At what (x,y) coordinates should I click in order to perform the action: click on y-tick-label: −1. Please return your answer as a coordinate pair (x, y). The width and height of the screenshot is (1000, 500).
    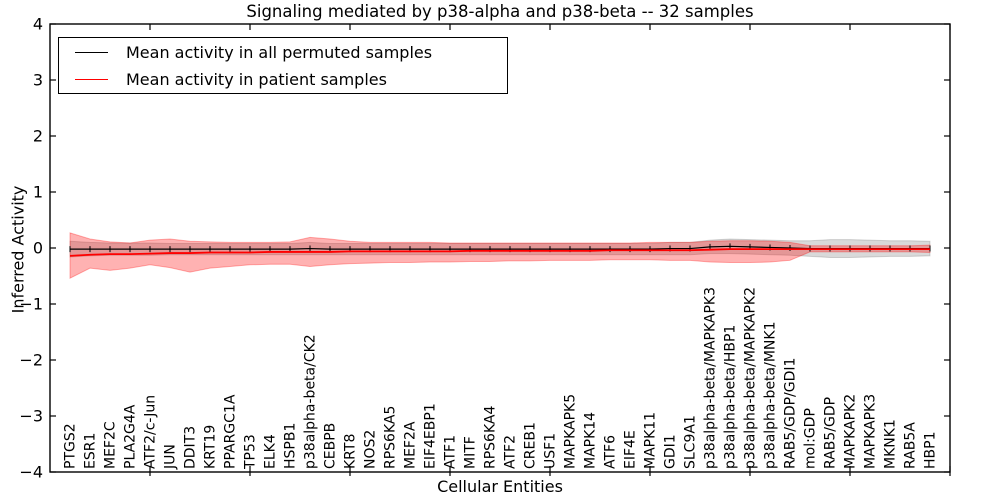
    Looking at the image, I should click on (31, 304).